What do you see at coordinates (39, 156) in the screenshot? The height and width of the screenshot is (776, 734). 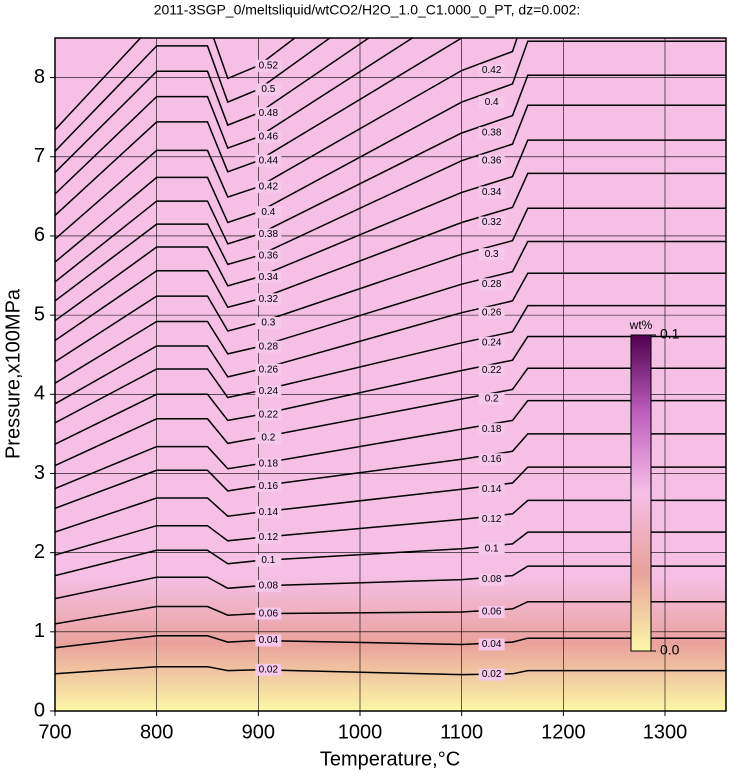 I see `y-tick-label: 7` at bounding box center [39, 156].